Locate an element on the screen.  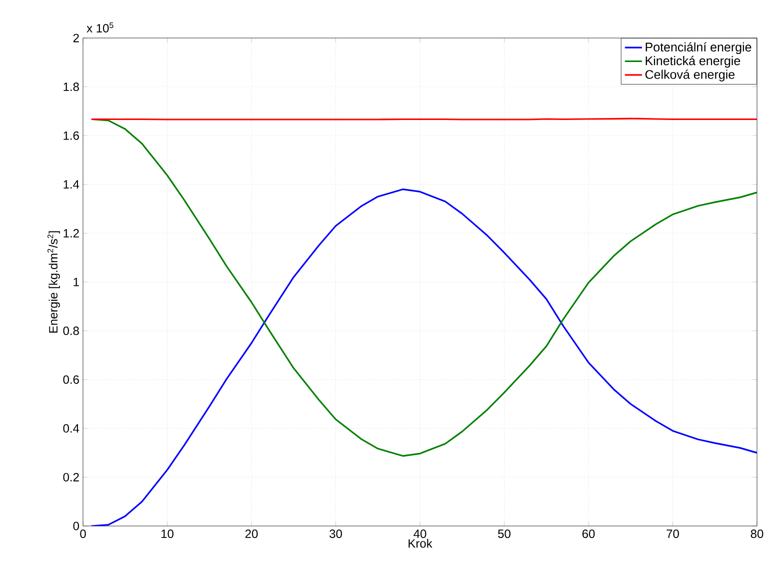
legend-label: Celková energie is located at coordinates (690, 76).